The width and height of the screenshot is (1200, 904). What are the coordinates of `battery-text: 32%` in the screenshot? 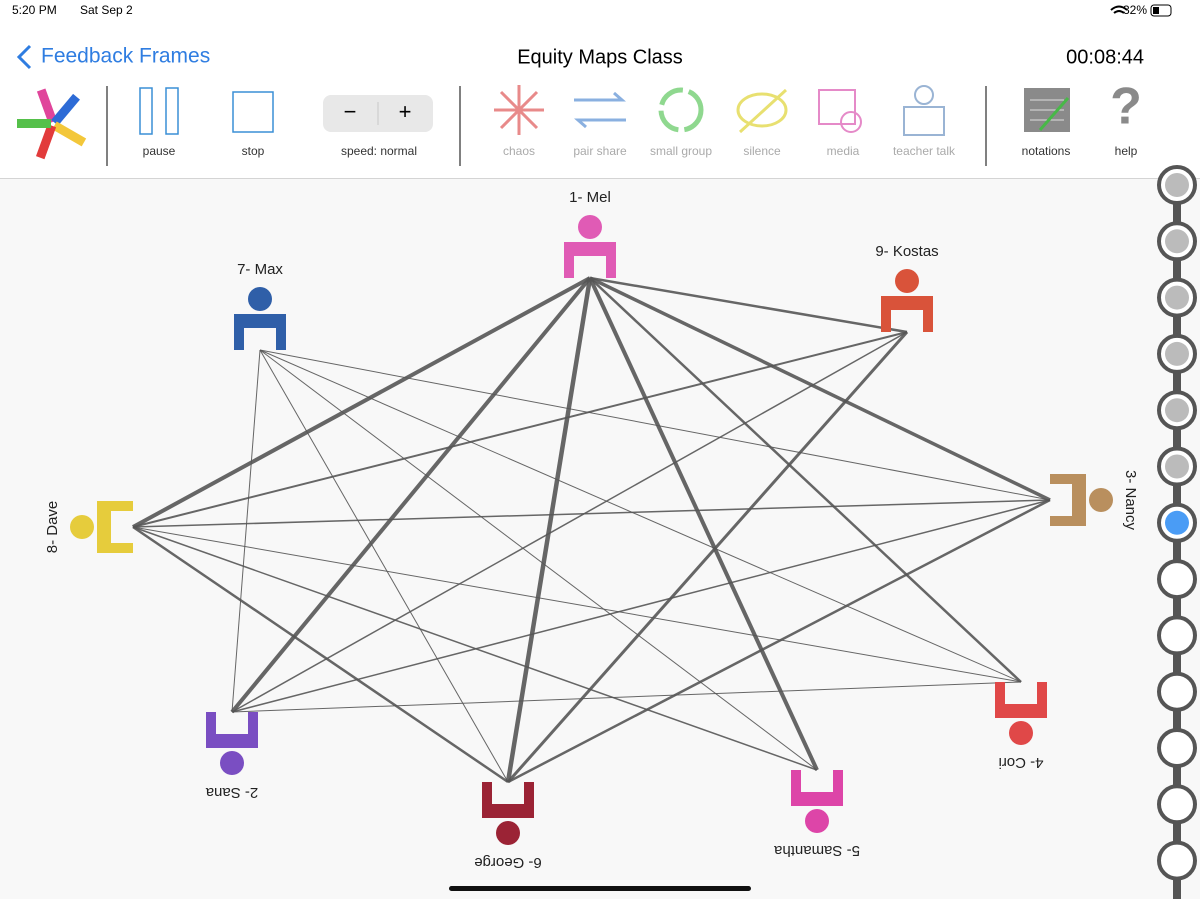 It's located at (1135, 10).